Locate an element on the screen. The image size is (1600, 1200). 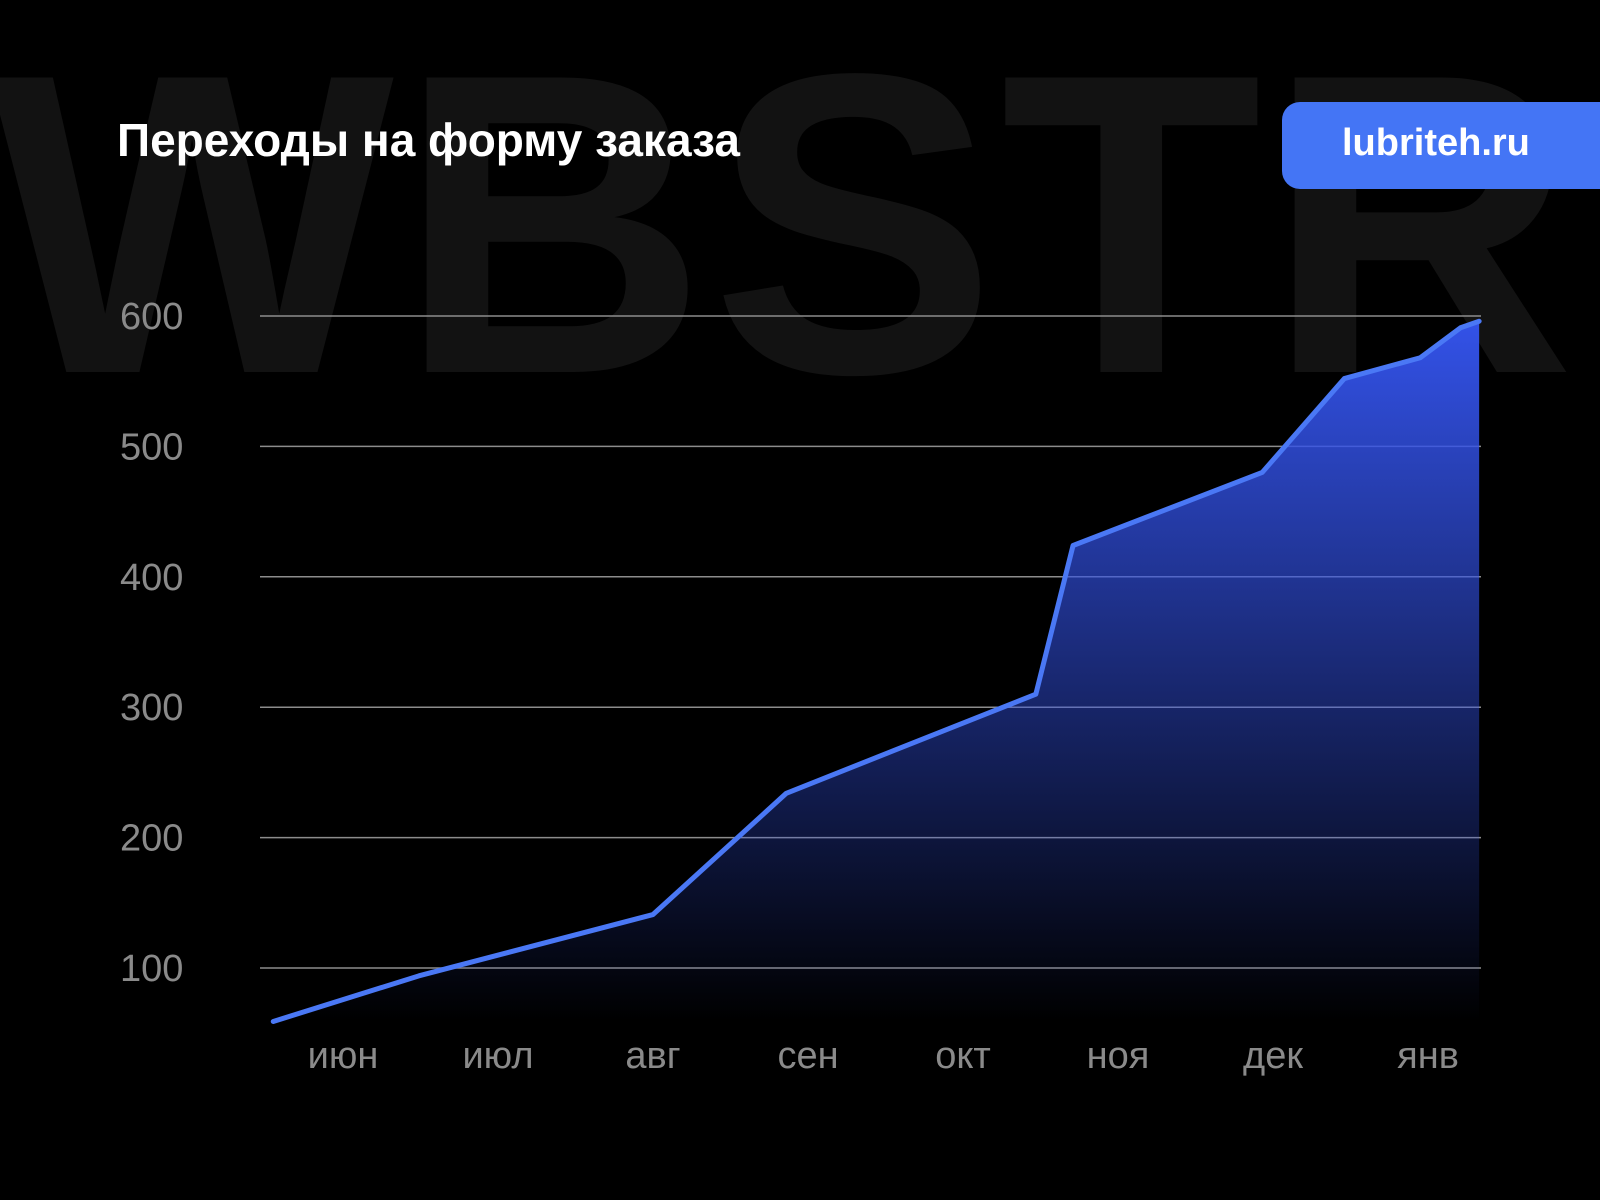
x-tick-label: дек is located at coordinates (1273, 1056).